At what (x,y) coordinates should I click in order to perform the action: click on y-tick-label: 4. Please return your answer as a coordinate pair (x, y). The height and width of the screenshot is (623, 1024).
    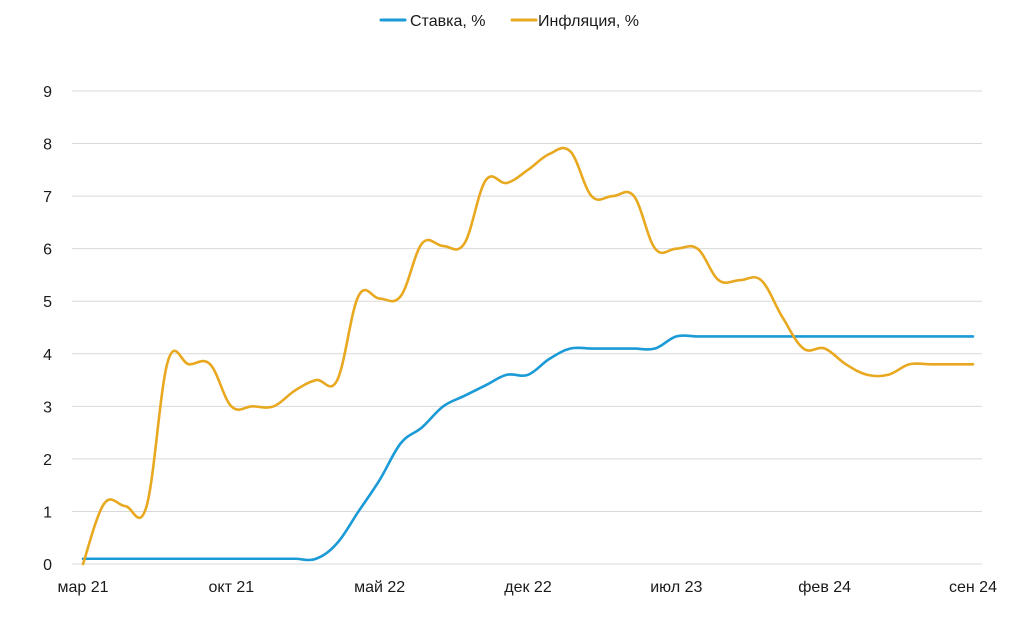
    Looking at the image, I should click on (47, 355).